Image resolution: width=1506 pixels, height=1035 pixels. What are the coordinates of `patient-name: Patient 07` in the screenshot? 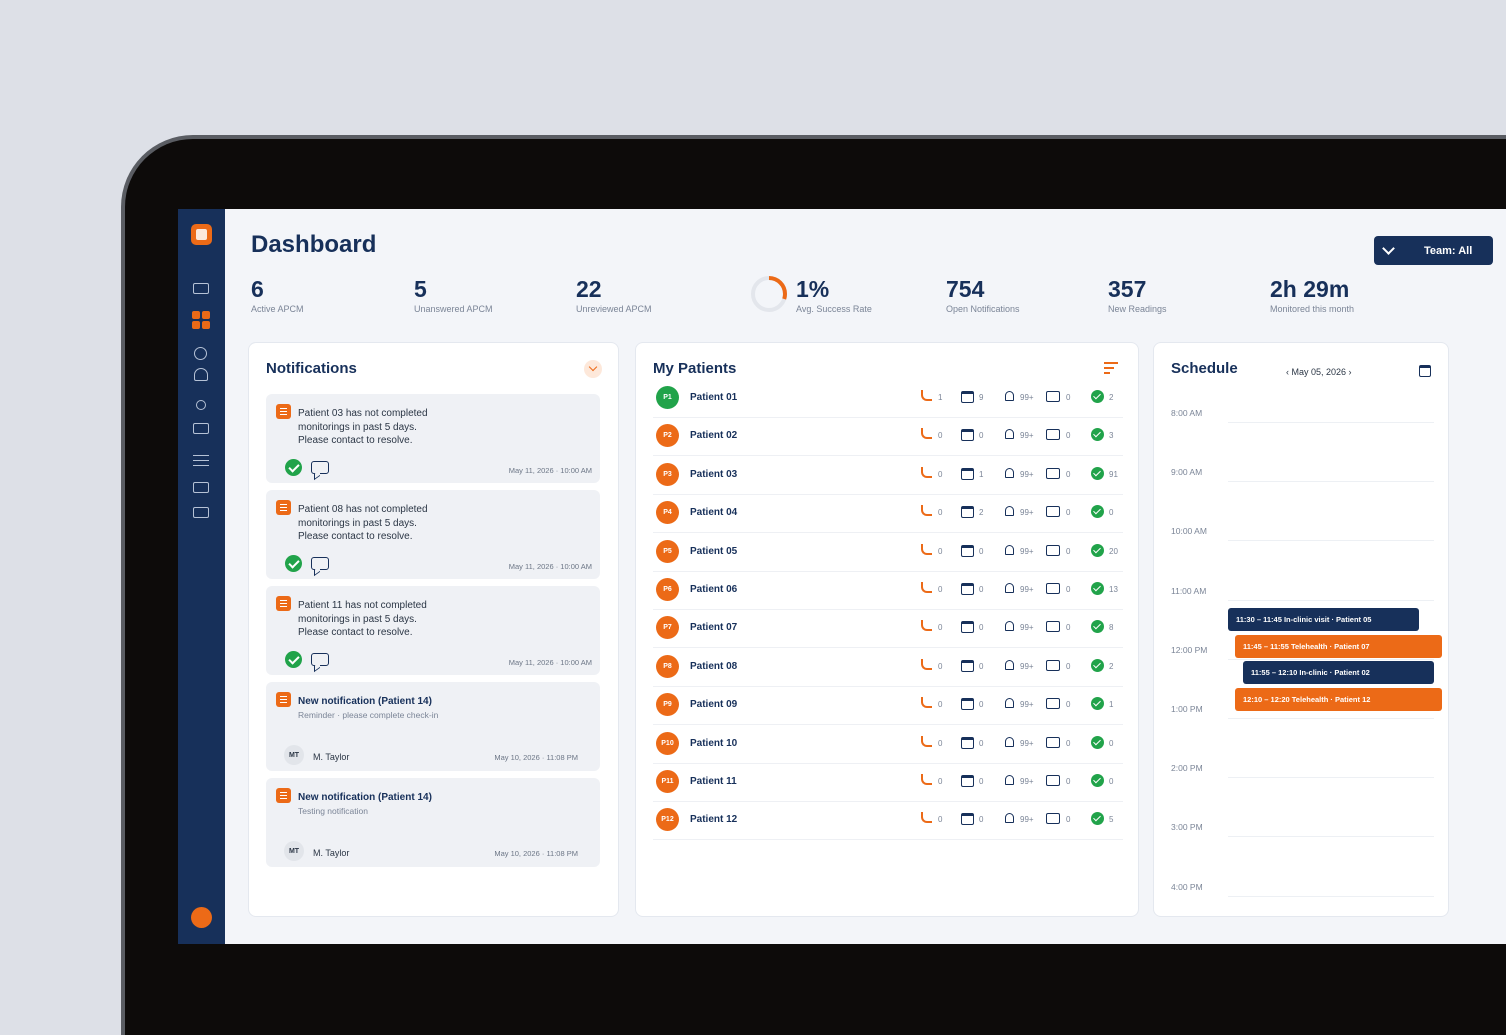 It's located at (714, 628).